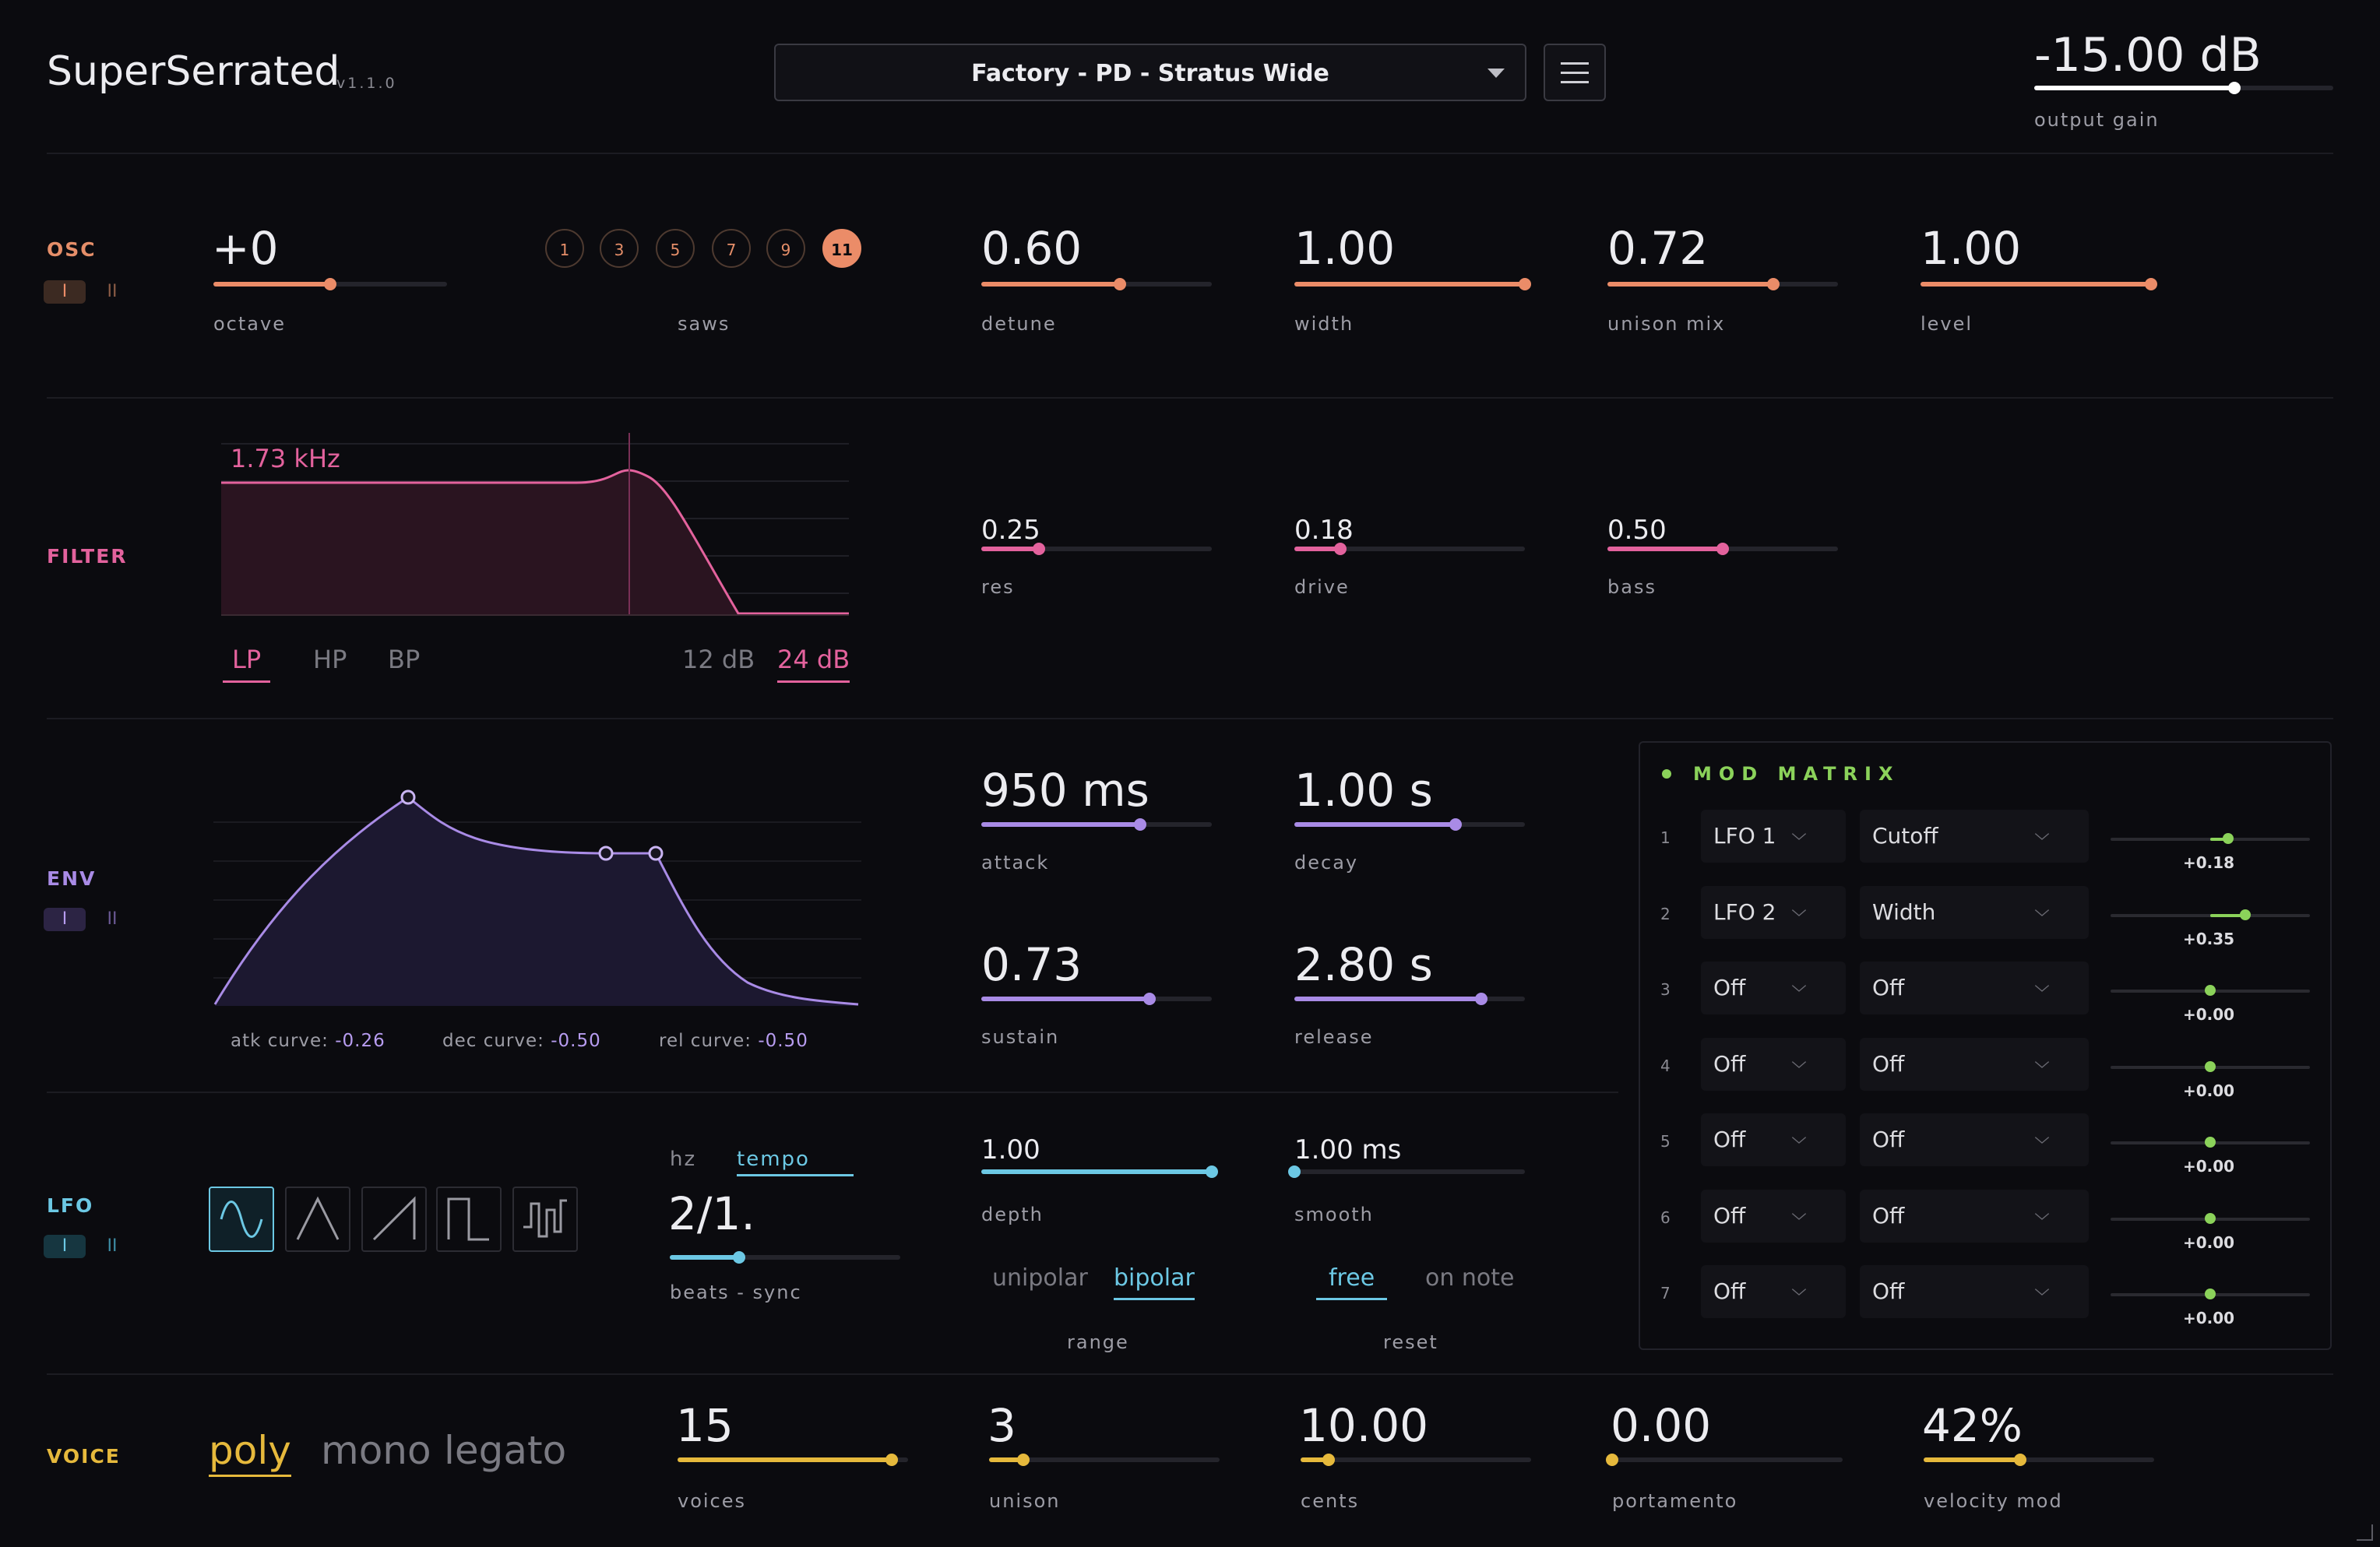  I want to click on res-slider, so click(1096, 549).